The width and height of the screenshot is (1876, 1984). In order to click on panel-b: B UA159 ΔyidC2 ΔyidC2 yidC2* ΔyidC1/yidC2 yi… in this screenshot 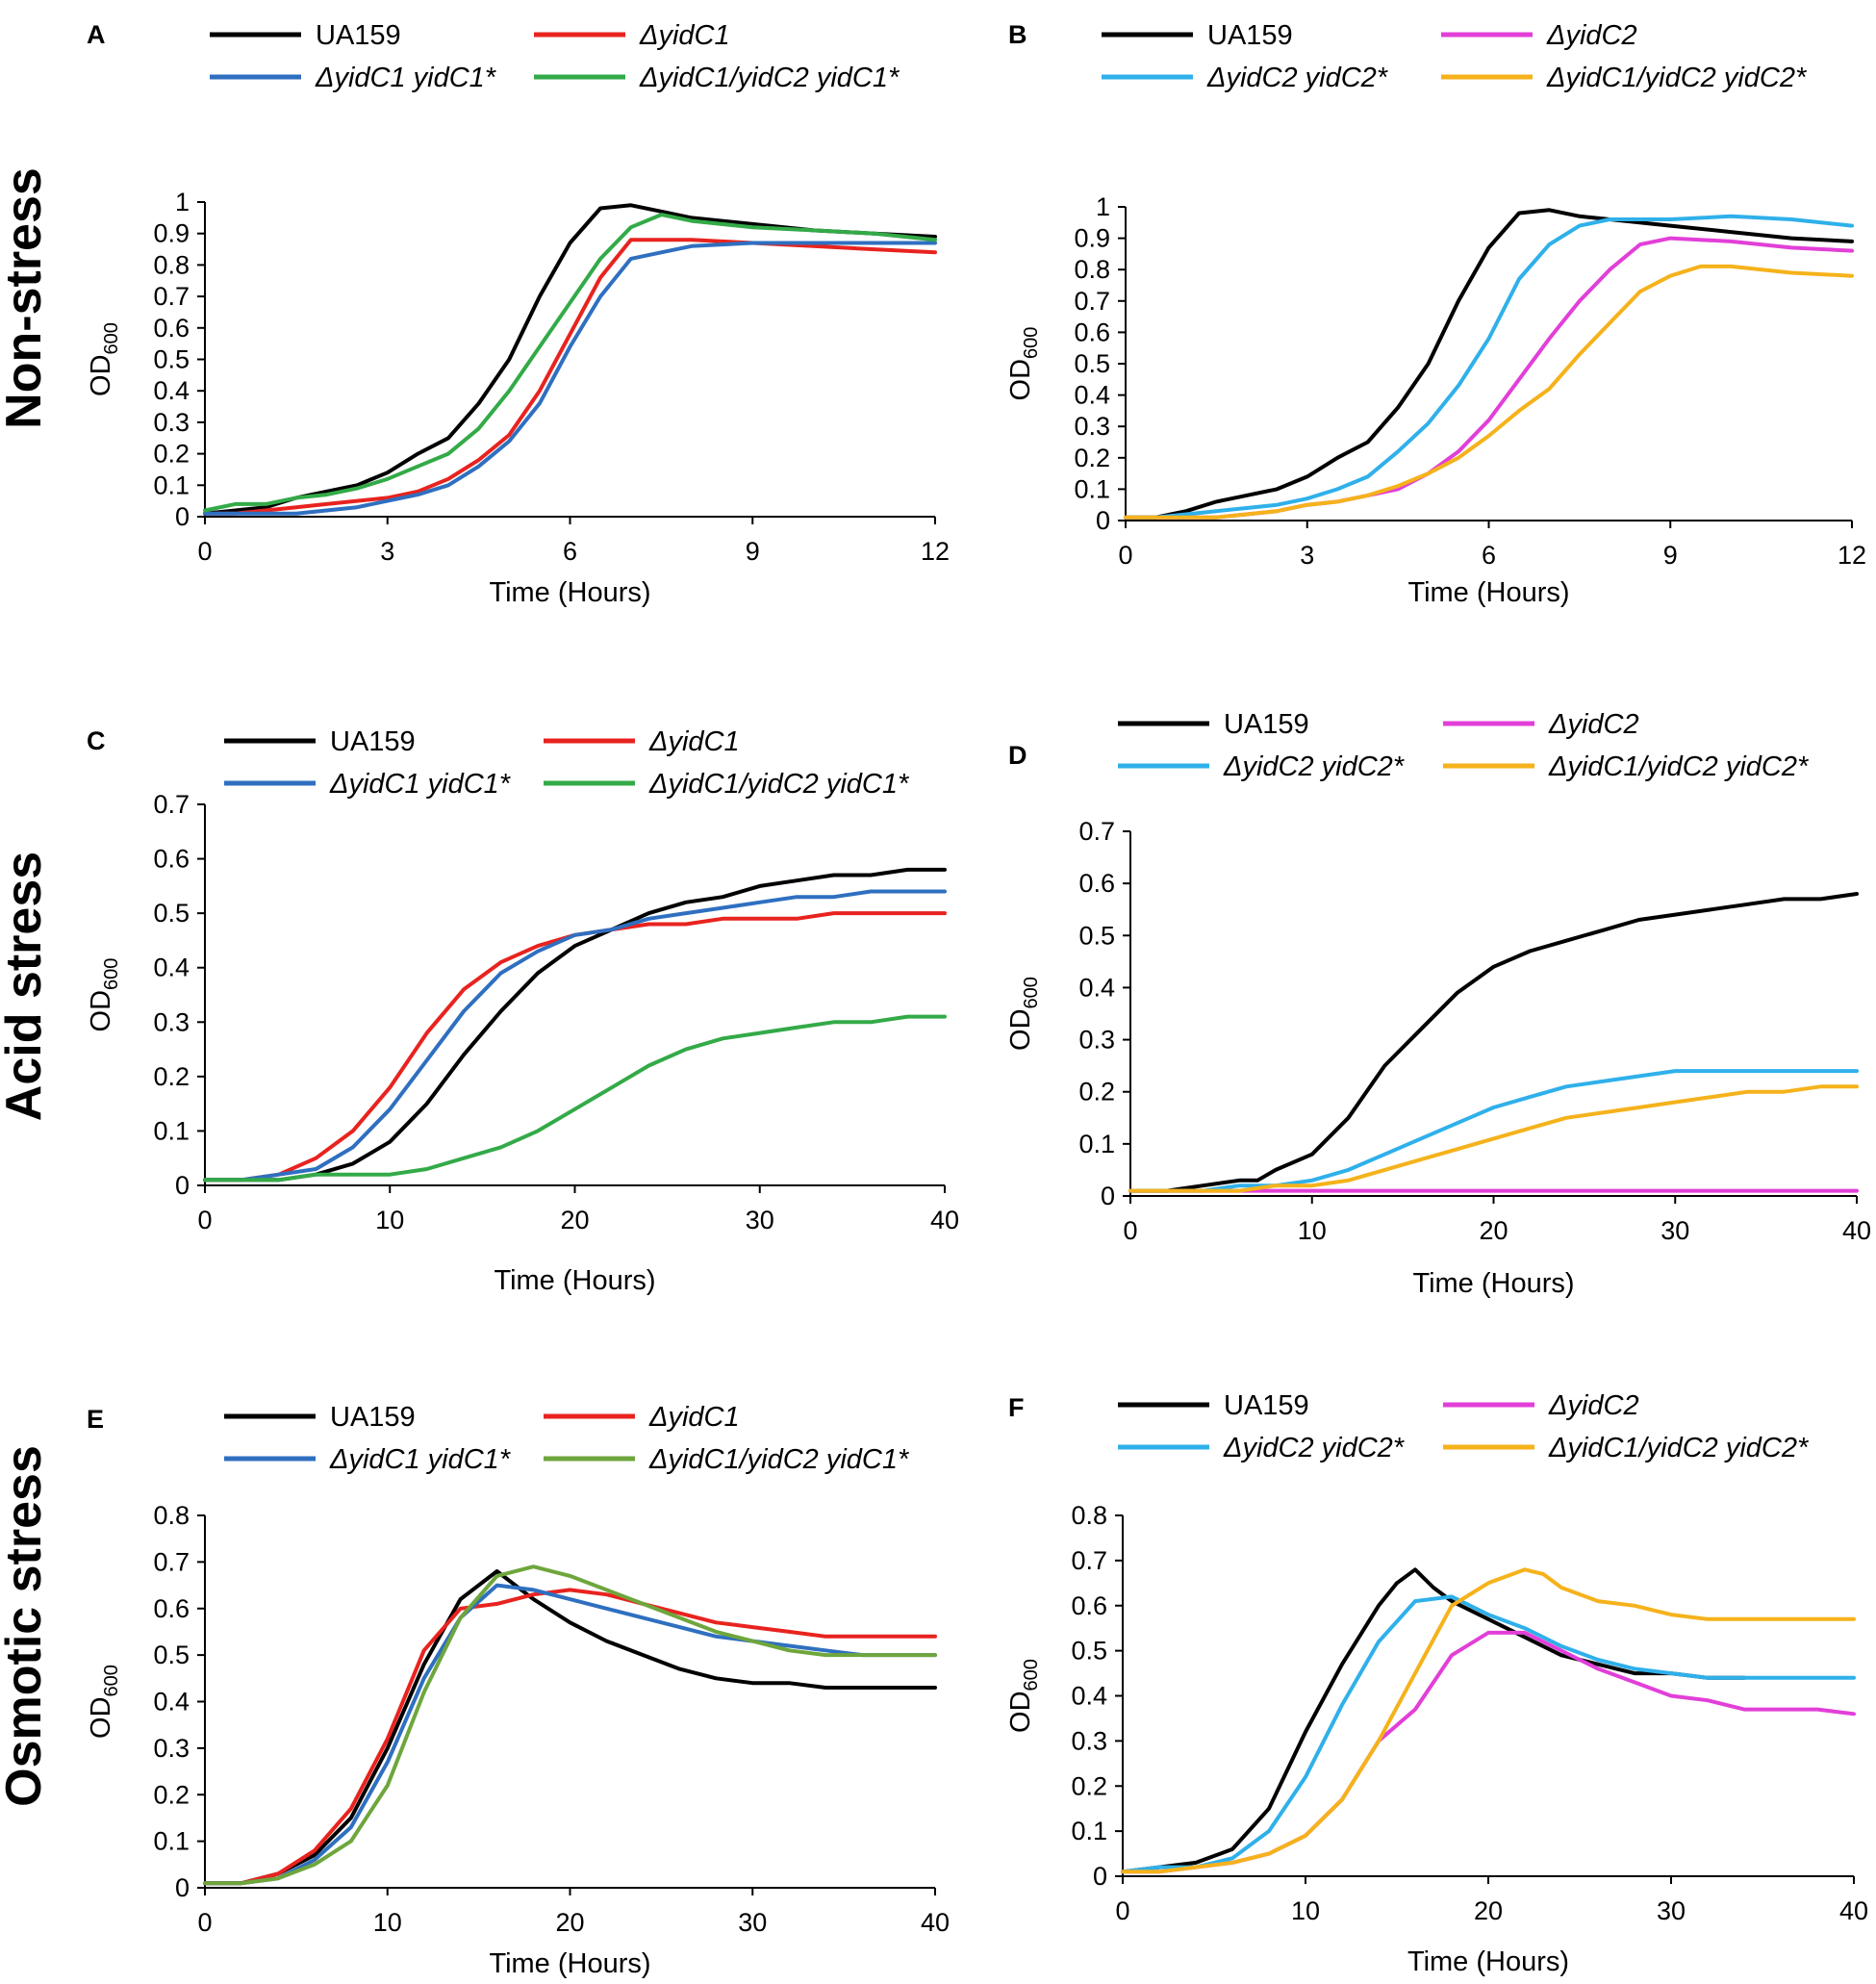, I will do `click(1435, 314)`.